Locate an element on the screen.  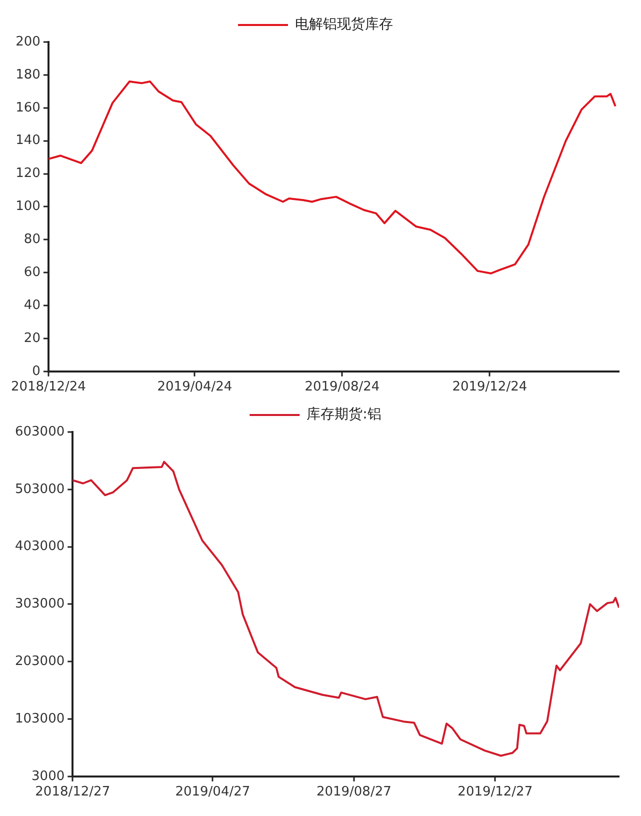
y-tick-label: 60 is located at coordinates (32, 272).